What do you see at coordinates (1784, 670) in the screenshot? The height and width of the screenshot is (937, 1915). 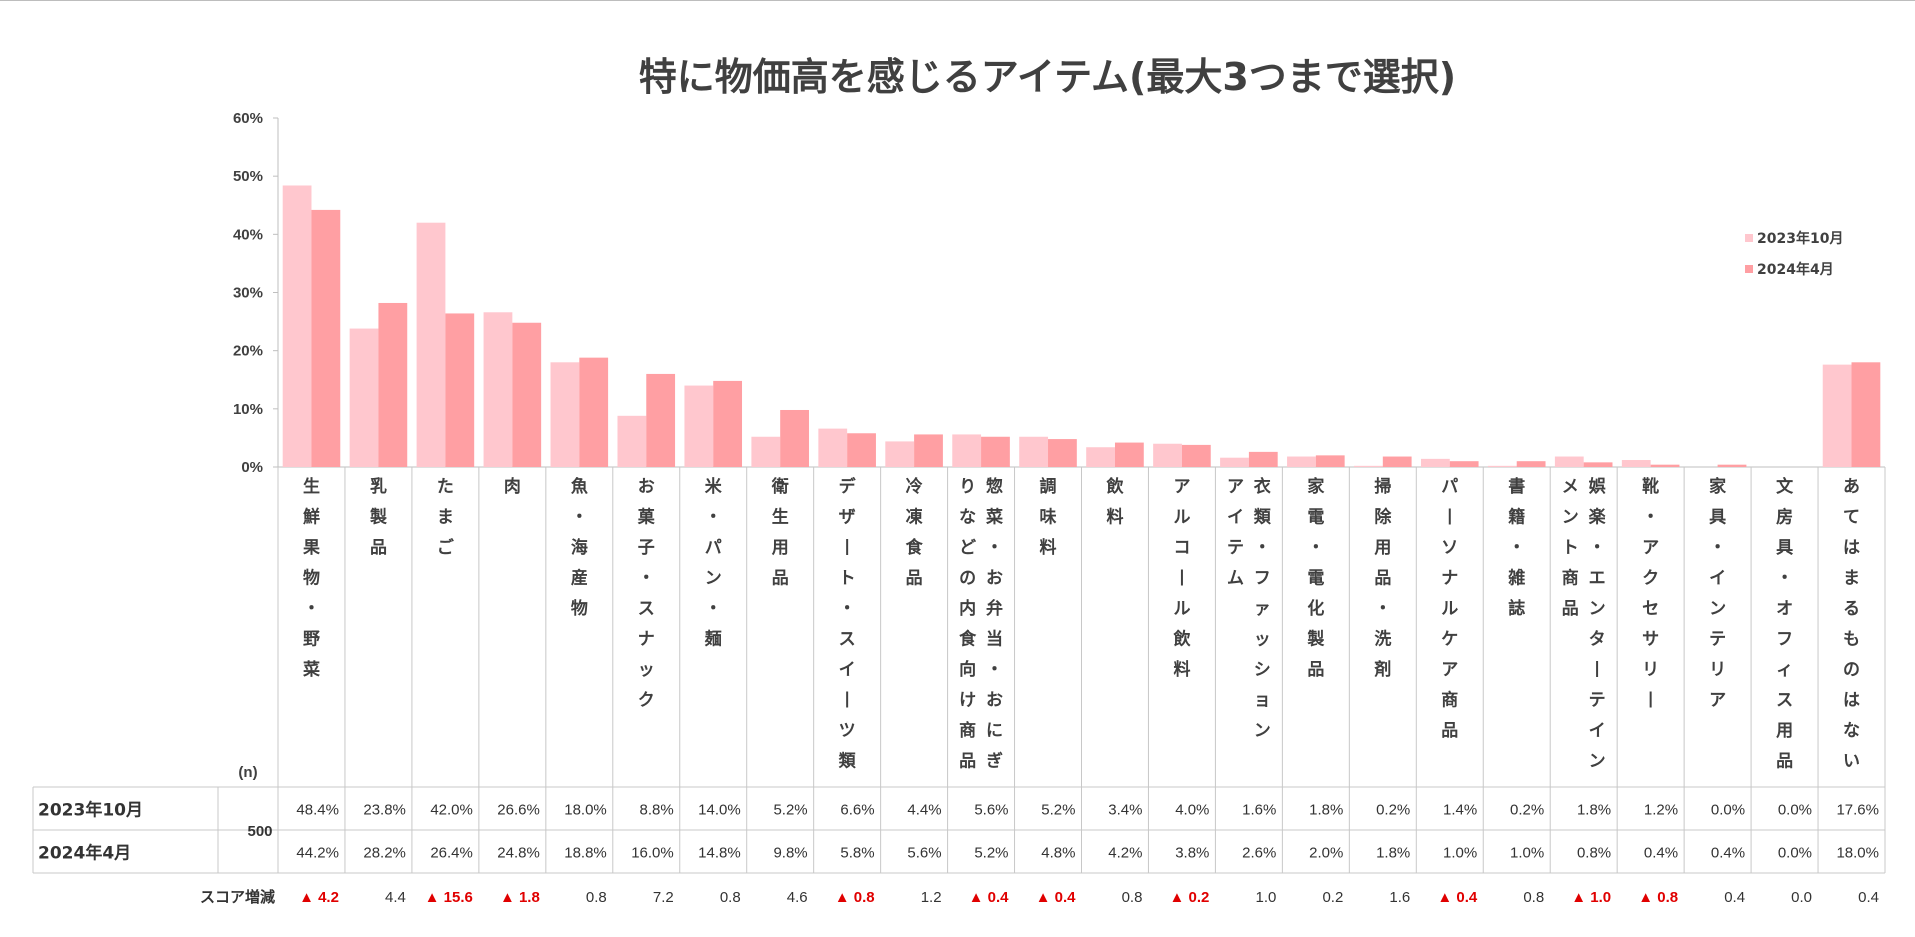 I see `category-label-char: ィ` at bounding box center [1784, 670].